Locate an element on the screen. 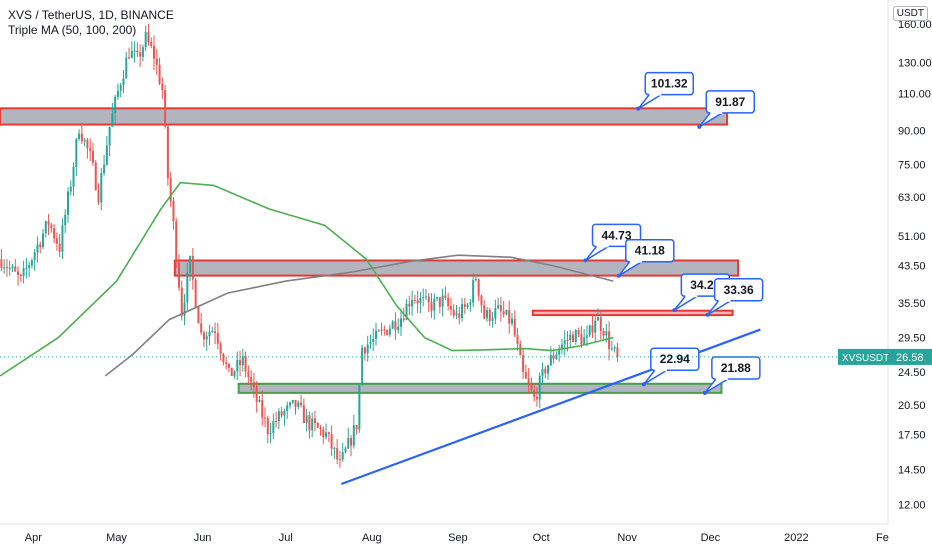  indicator-label: Triple MA (50, 100, 200) is located at coordinates (72, 30).